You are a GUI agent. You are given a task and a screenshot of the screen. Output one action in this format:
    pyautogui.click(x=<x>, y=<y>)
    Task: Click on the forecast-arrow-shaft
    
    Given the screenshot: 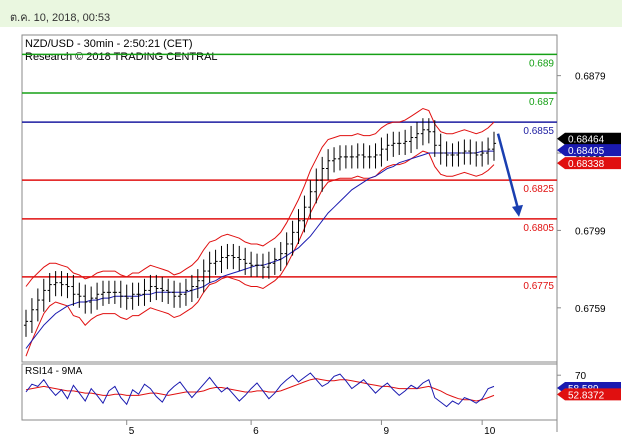 What is the action you would take?
    pyautogui.click(x=508, y=171)
    